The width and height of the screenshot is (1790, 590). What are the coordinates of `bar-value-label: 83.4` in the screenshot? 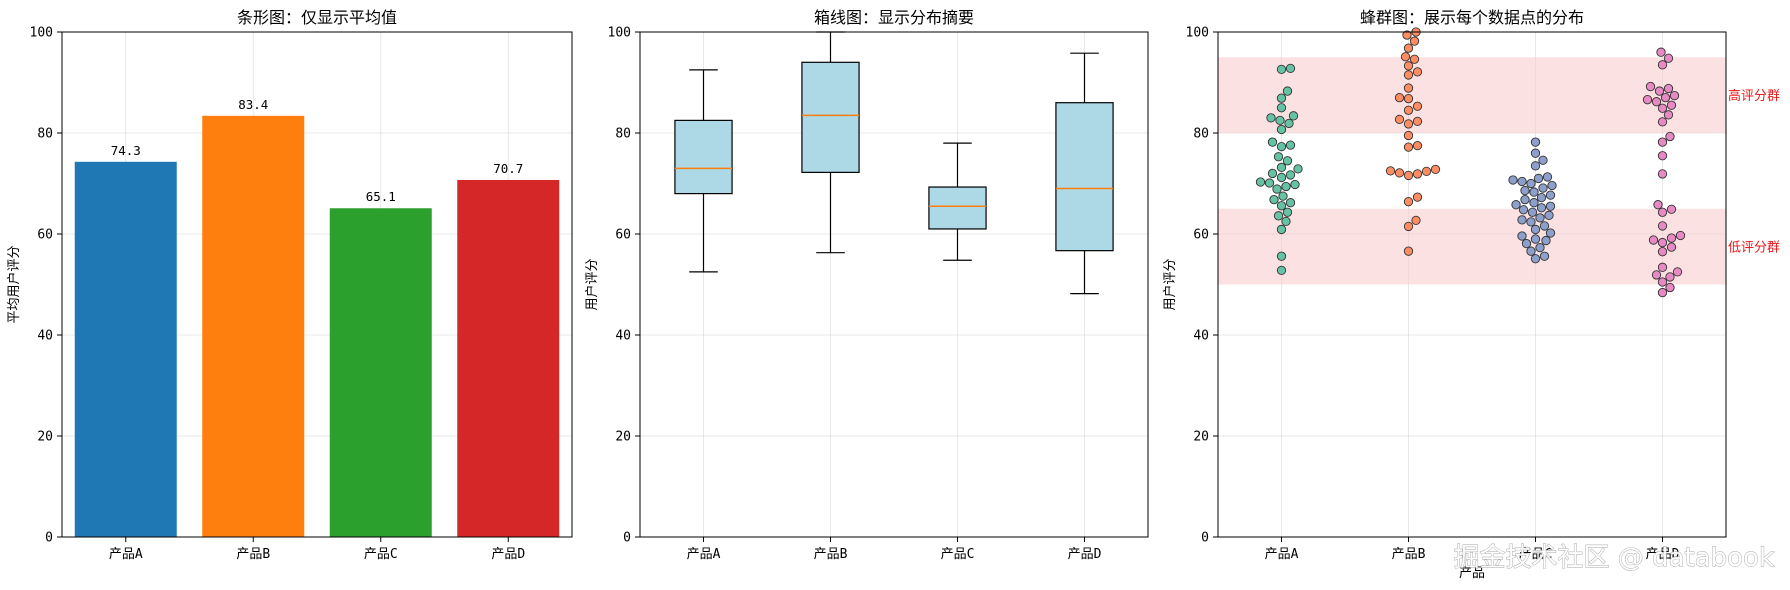 It's located at (253, 104).